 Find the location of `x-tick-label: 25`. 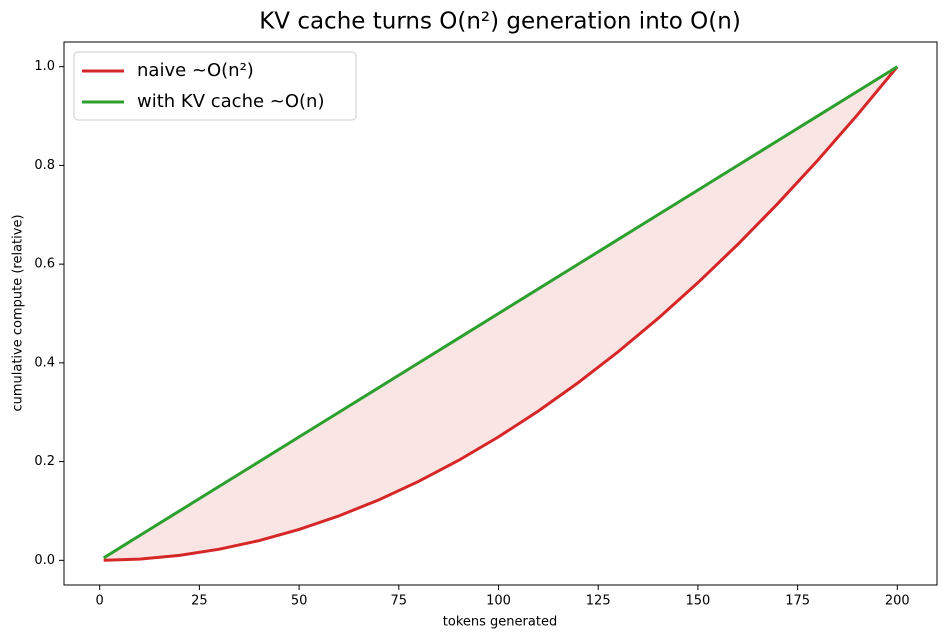

x-tick-label: 25 is located at coordinates (199, 601).